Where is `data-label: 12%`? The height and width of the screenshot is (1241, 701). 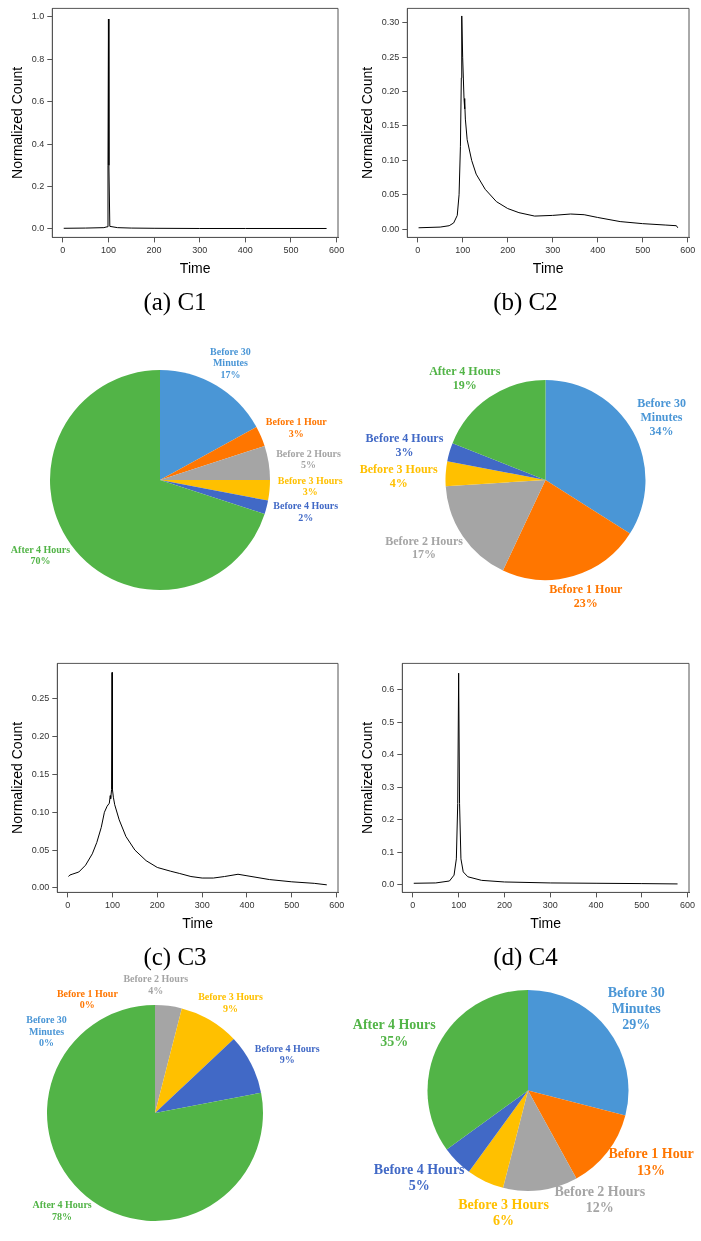
data-label: 12% is located at coordinates (599, 1208).